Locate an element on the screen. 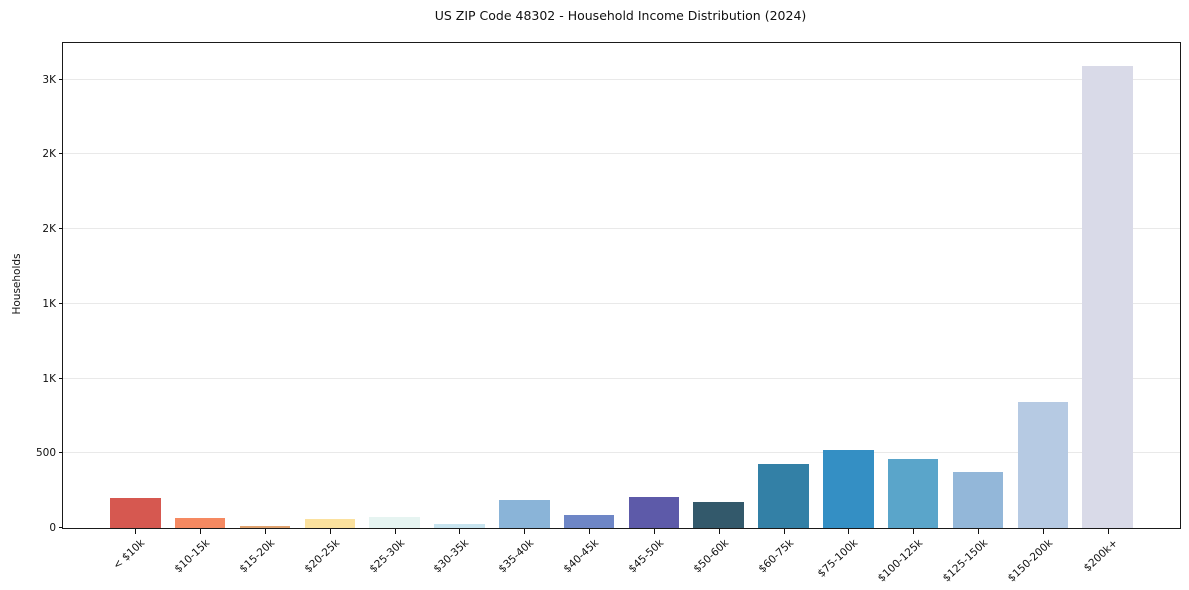  x-tick-label: $125-150k is located at coordinates (965, 561).